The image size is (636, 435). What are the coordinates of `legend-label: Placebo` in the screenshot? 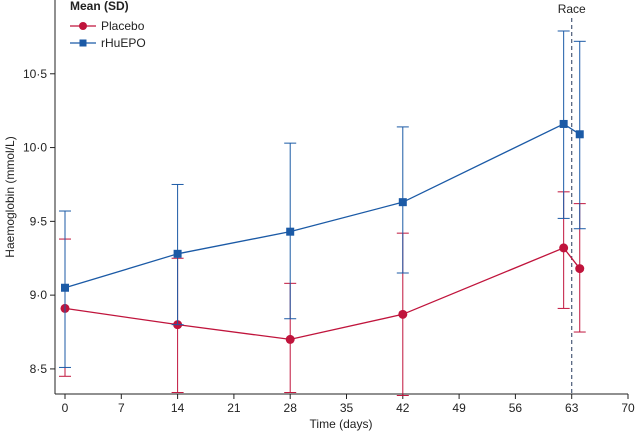 It's located at (123, 26).